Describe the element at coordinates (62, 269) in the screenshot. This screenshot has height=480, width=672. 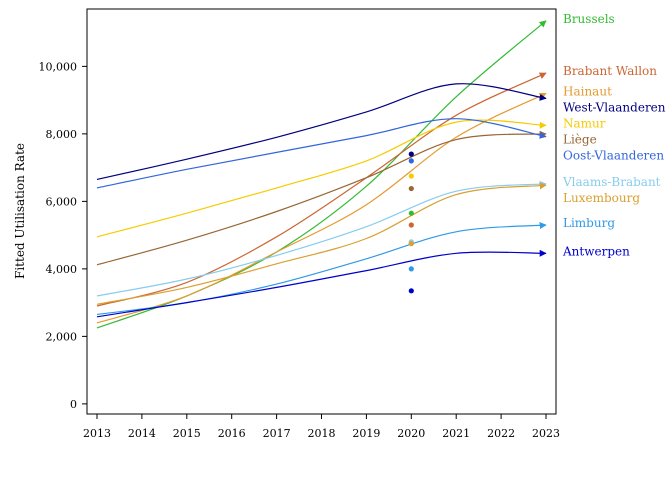
I see `y-tick-label: 4,000` at that location.